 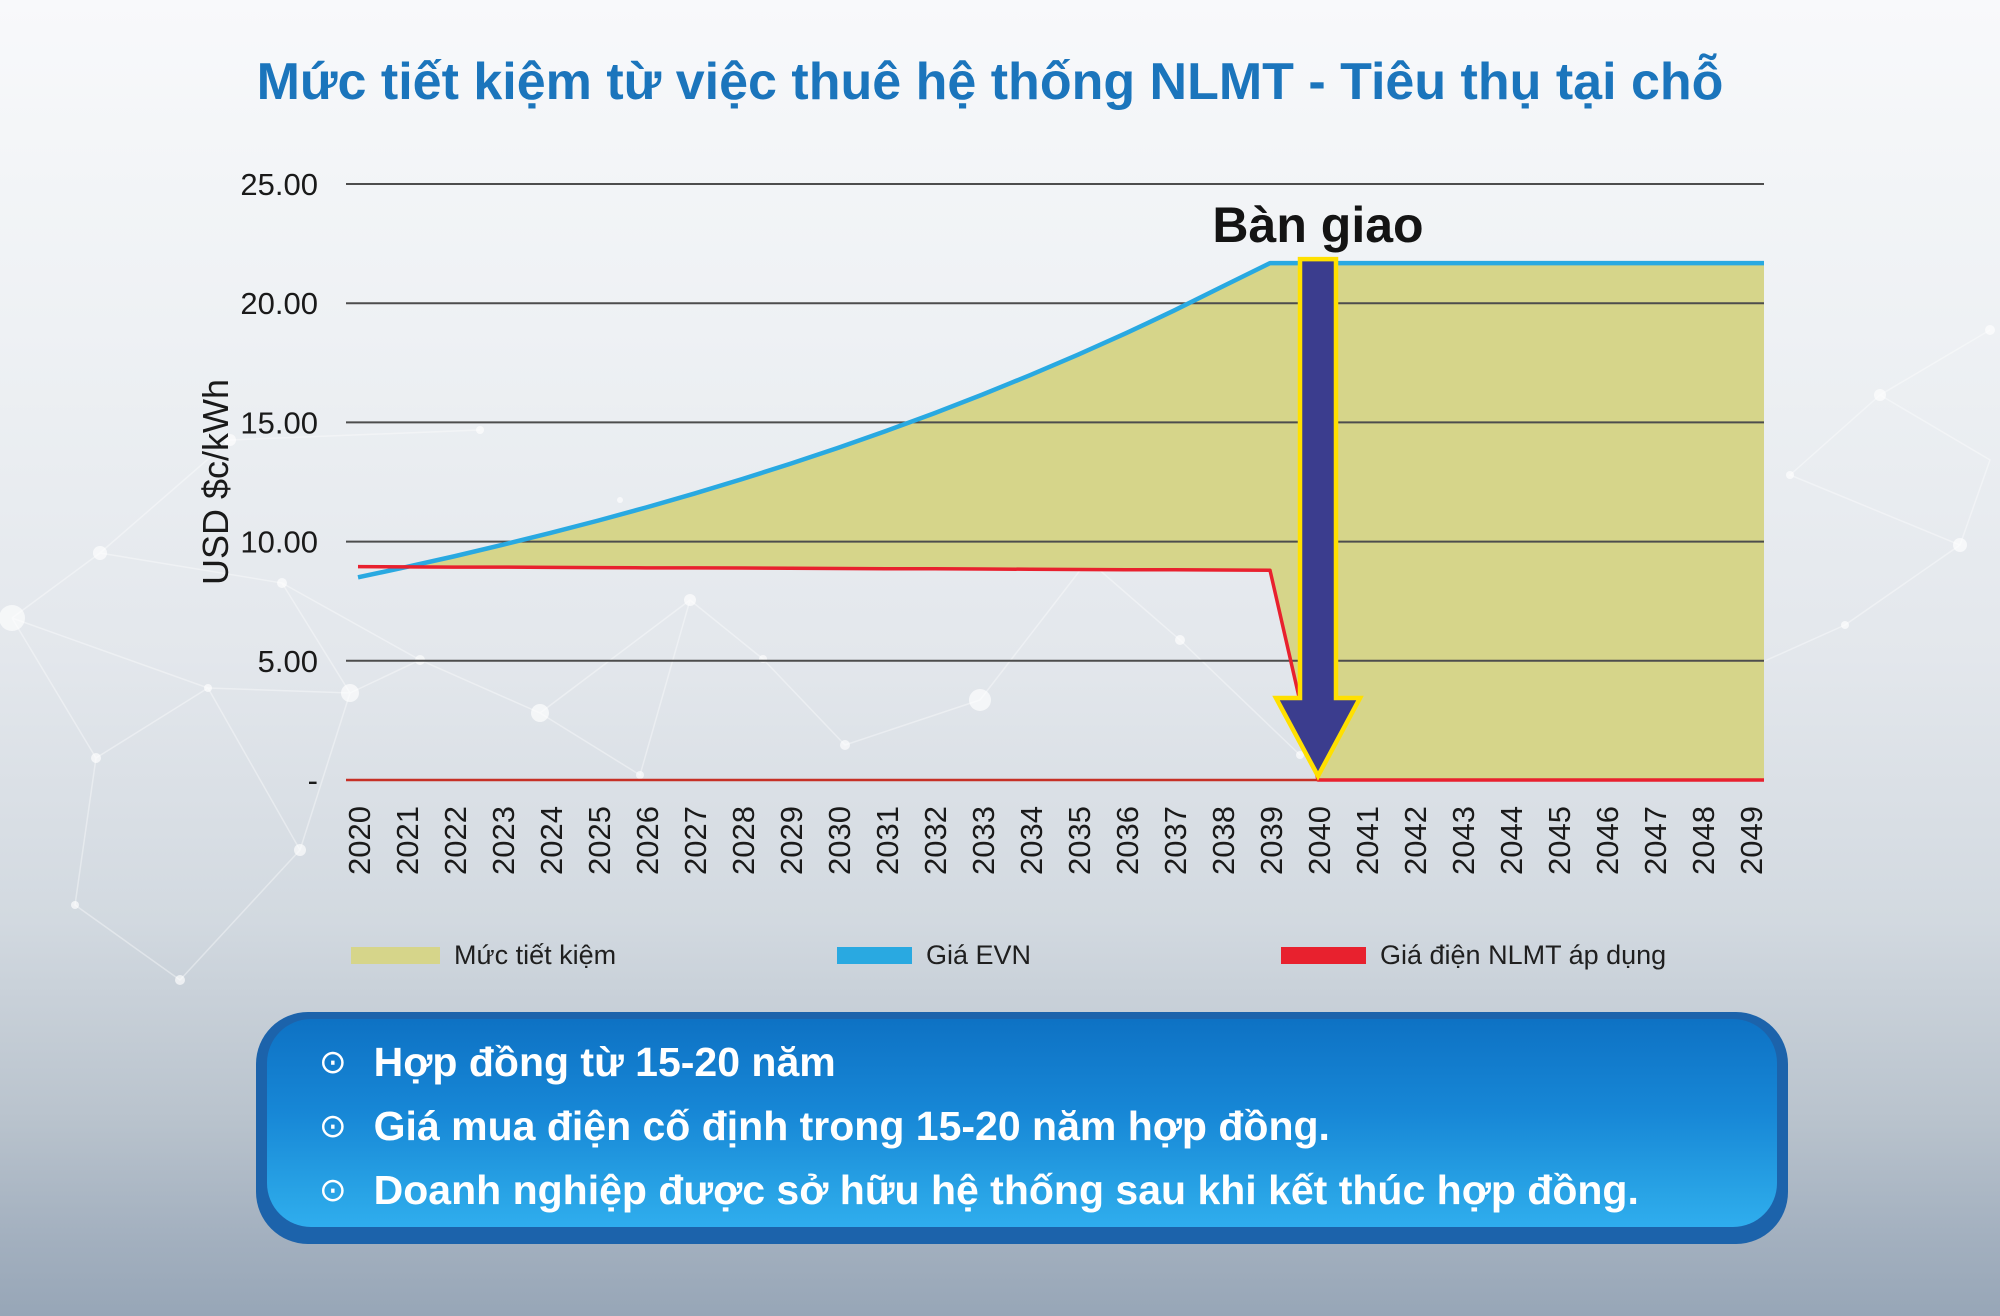 What do you see at coordinates (215, 482) in the screenshot?
I see `y-axis-title: USD $c/kWh` at bounding box center [215, 482].